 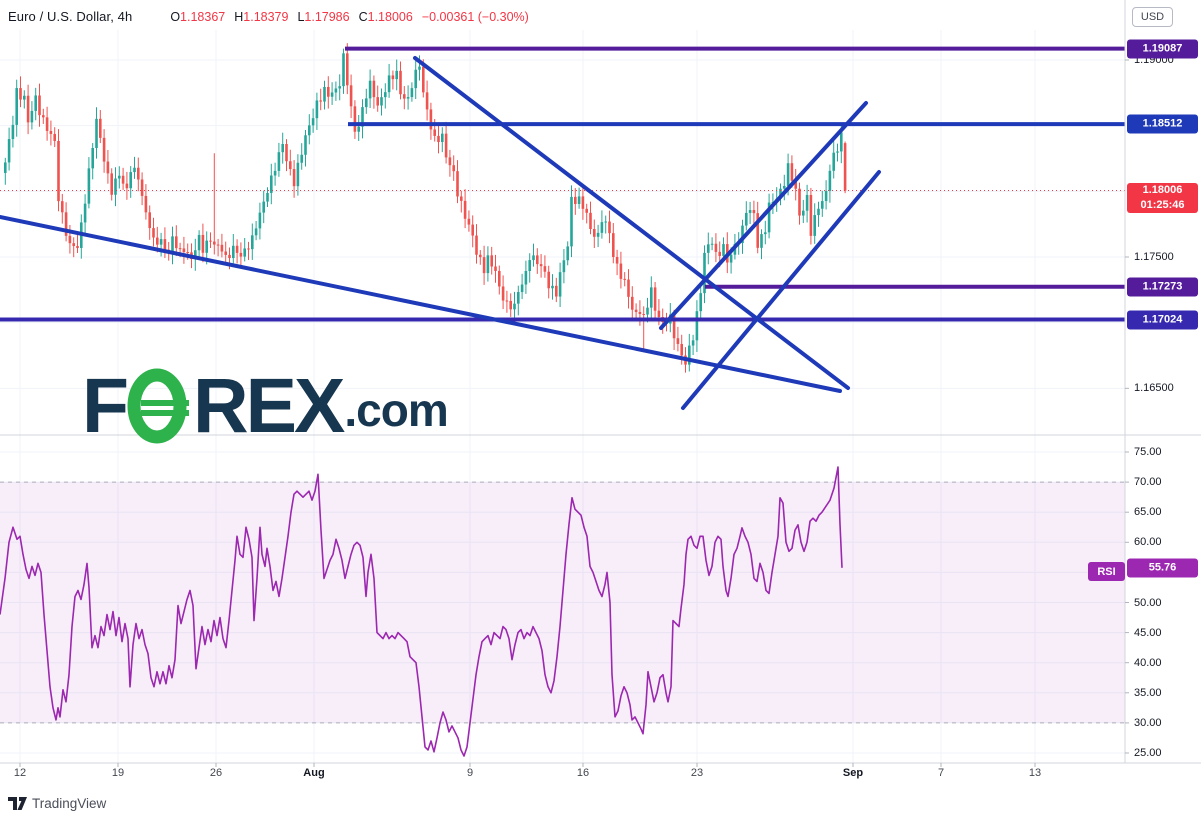 What do you see at coordinates (1162, 319) in the screenshot?
I see `level-price-badge: 1.17024` at bounding box center [1162, 319].